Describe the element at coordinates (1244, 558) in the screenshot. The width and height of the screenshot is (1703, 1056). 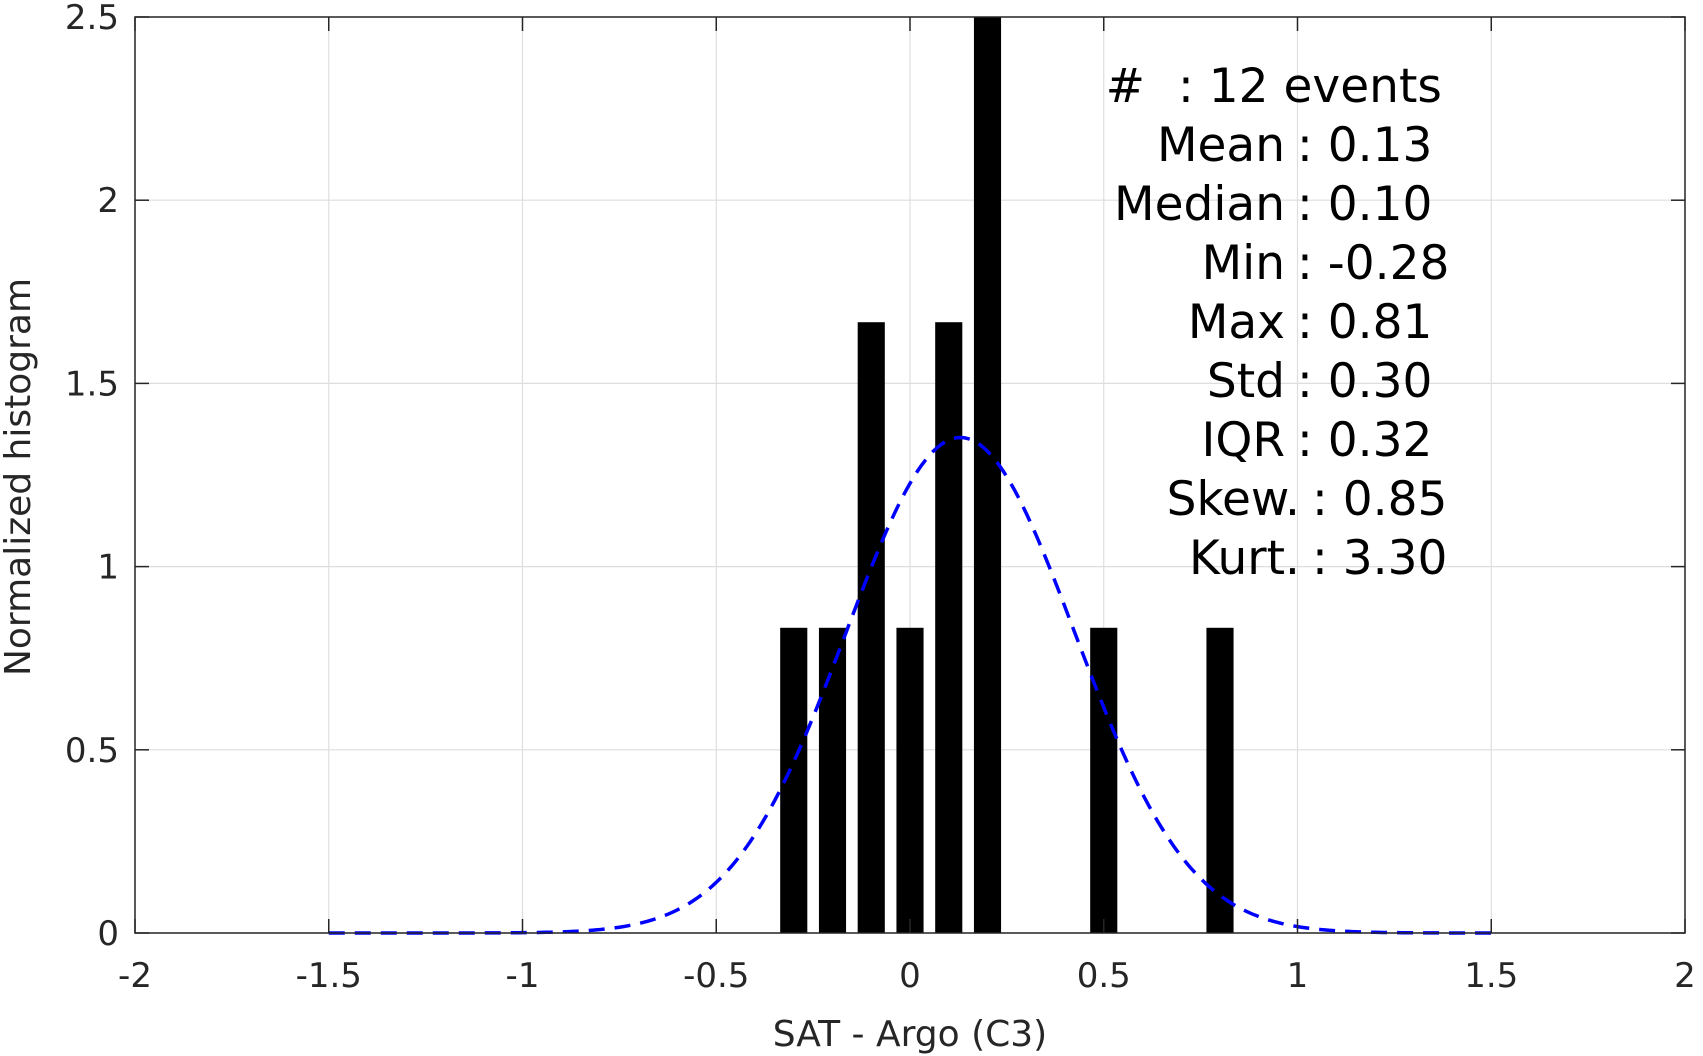
I see `stat-label: Kurt.` at that location.